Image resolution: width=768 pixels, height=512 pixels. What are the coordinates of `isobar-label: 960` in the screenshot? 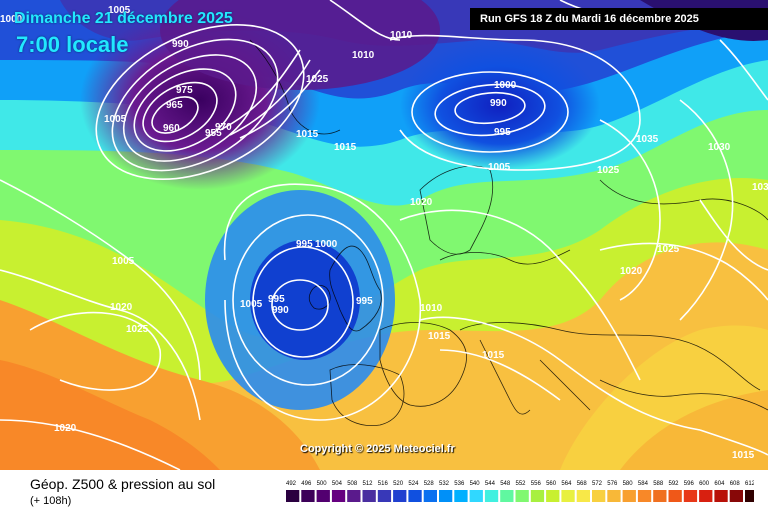 It's located at (171, 128).